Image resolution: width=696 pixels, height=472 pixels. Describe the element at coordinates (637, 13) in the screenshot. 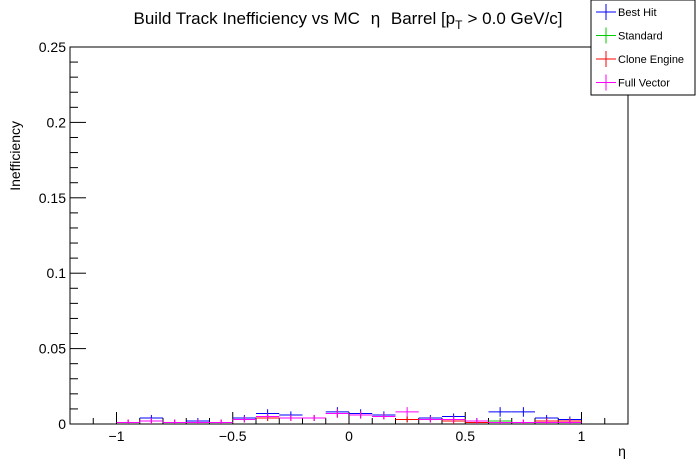

I see `legend-label: Best Hit` at that location.